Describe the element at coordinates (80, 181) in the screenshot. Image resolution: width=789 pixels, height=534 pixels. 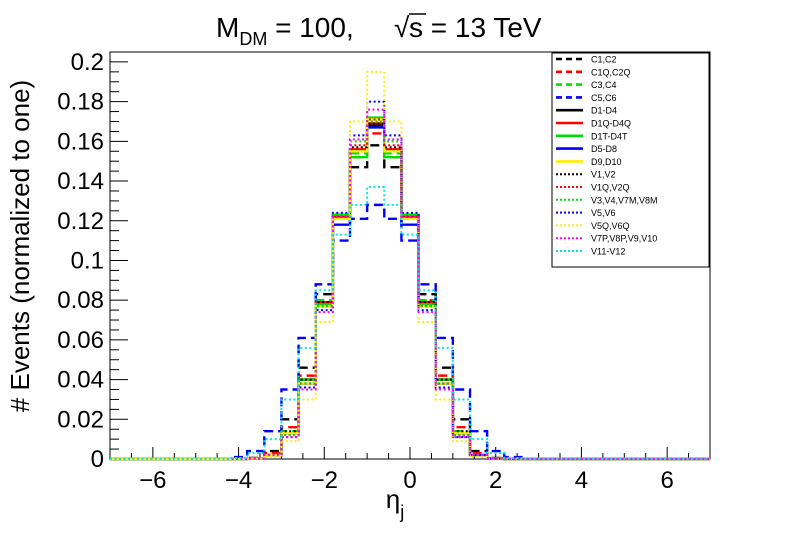
I see `y-tick-label: 0.14` at that location.